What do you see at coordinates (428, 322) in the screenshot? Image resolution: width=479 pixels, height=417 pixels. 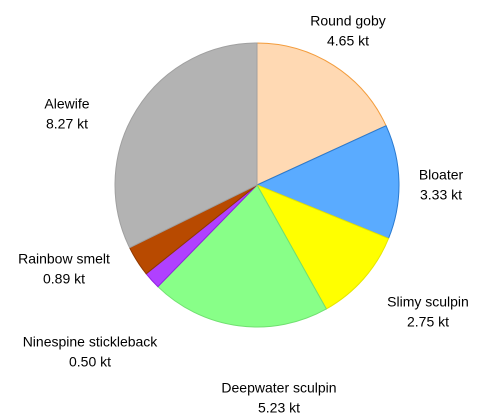 I see `slice-value-label: 2.75 kt` at bounding box center [428, 322].